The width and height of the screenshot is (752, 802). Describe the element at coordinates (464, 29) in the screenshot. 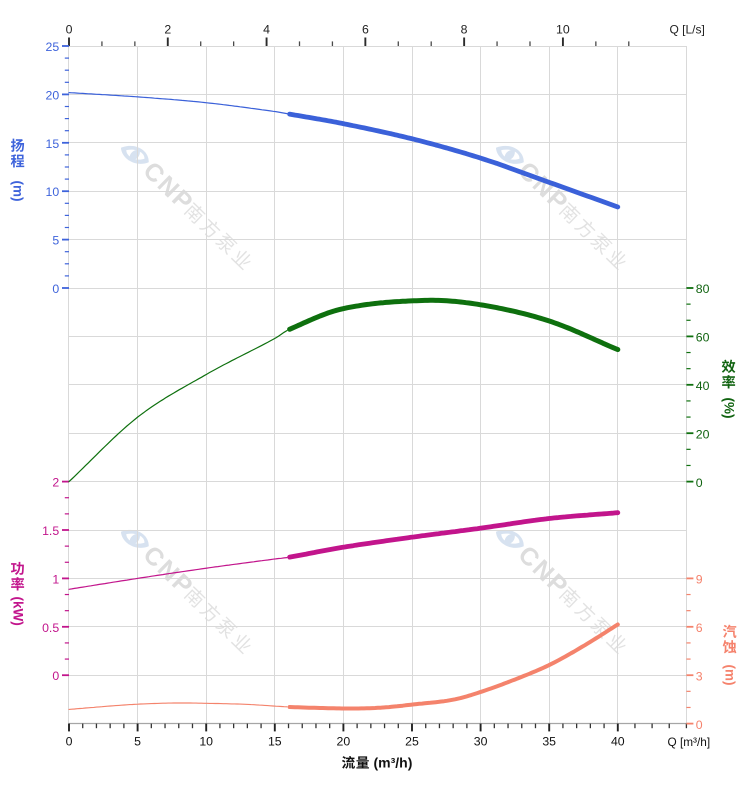

I see `svg-text: 8` at that location.